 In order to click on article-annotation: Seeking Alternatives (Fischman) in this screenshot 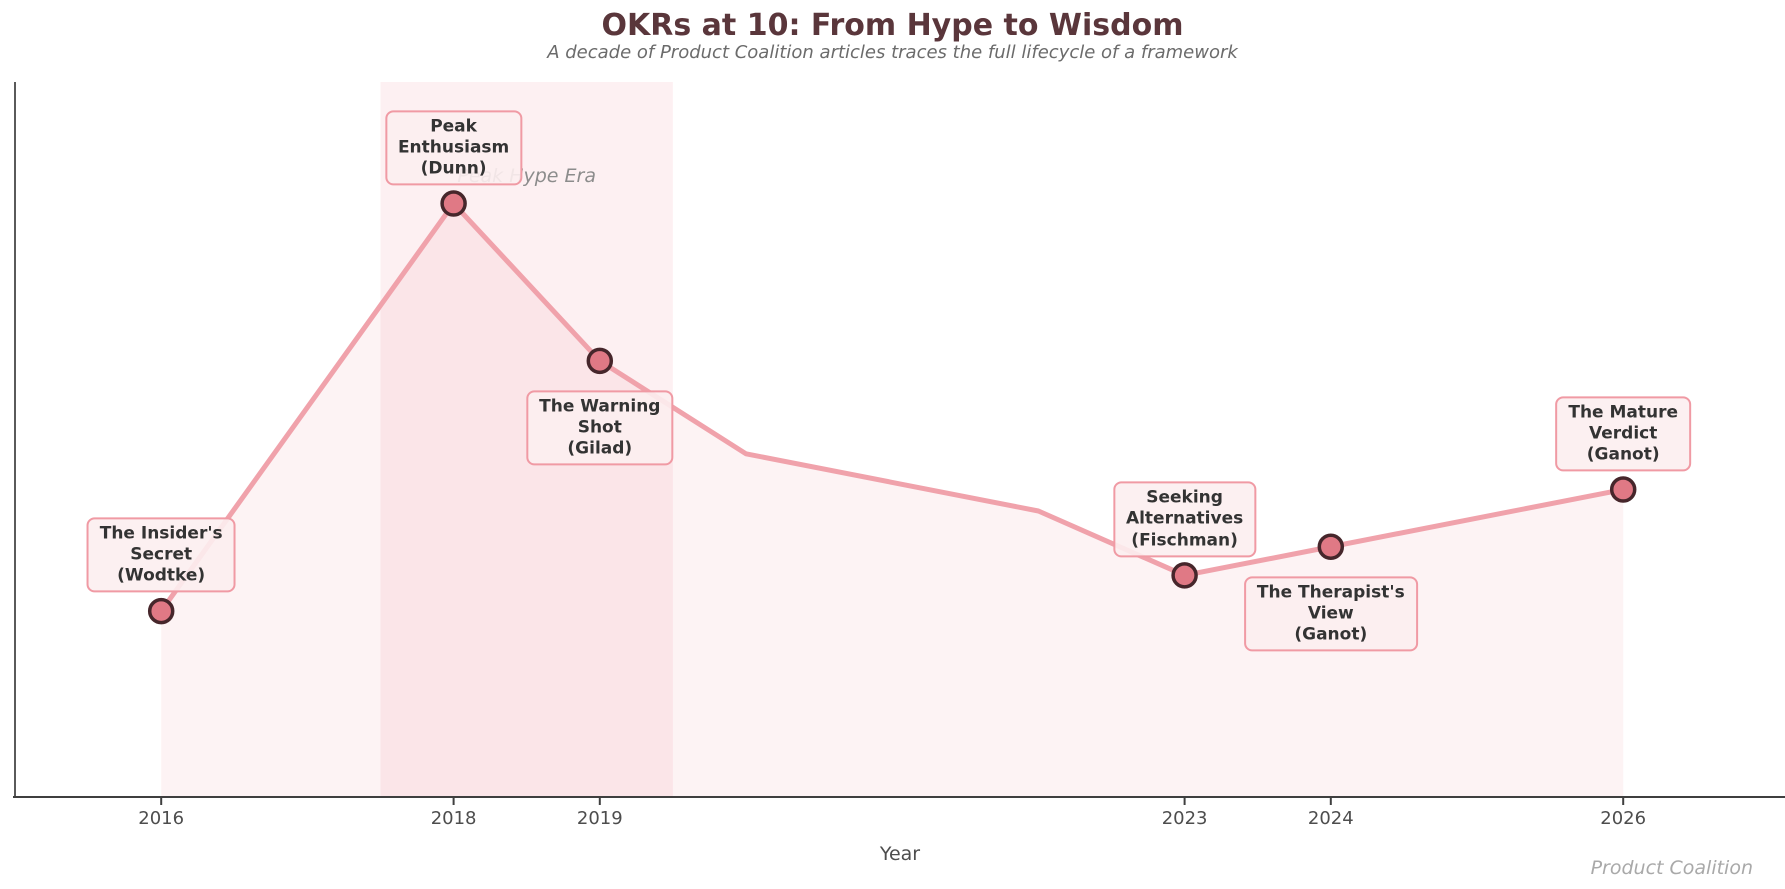, I will do `click(1184, 519)`.